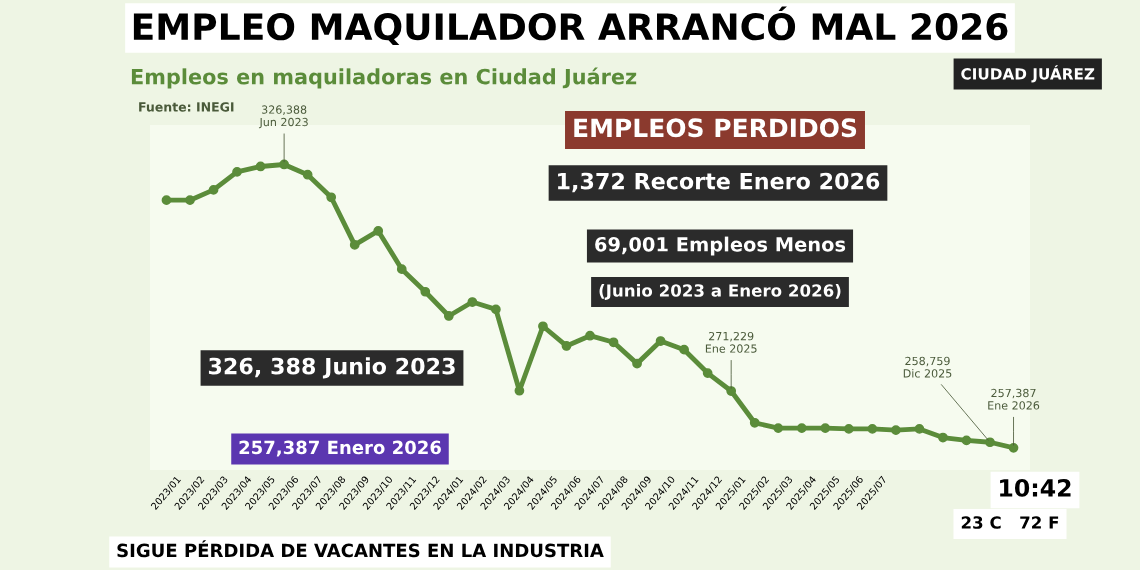 The width and height of the screenshot is (1140, 570). What do you see at coordinates (384, 78) in the screenshot?
I see `chart-subtitle: Empleos en maquiladoras en Ciudad Juárez` at bounding box center [384, 78].